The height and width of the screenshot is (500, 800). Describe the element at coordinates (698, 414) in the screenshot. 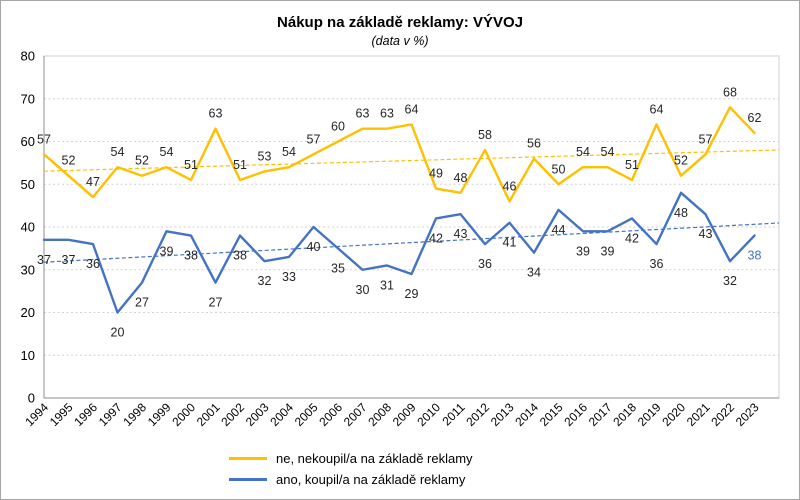

I see `x-tick-label: 2021` at that location.